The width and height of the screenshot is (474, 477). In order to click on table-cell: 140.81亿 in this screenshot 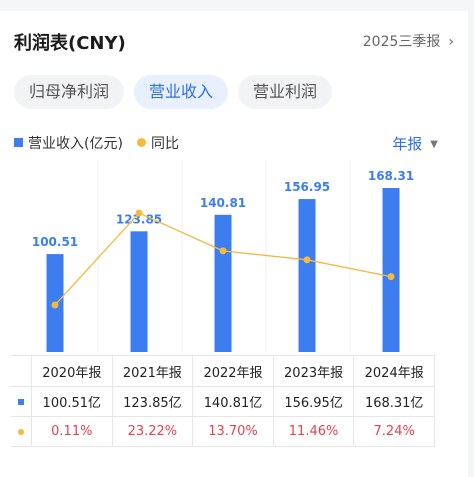, I will do `click(233, 401)`.